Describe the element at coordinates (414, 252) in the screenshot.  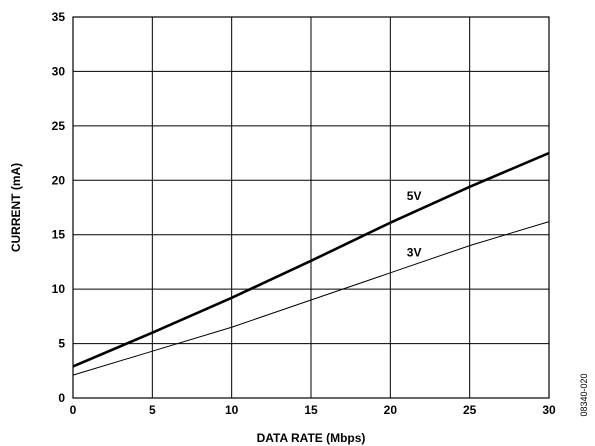
I see `series-label-3v: 3V` at that location.